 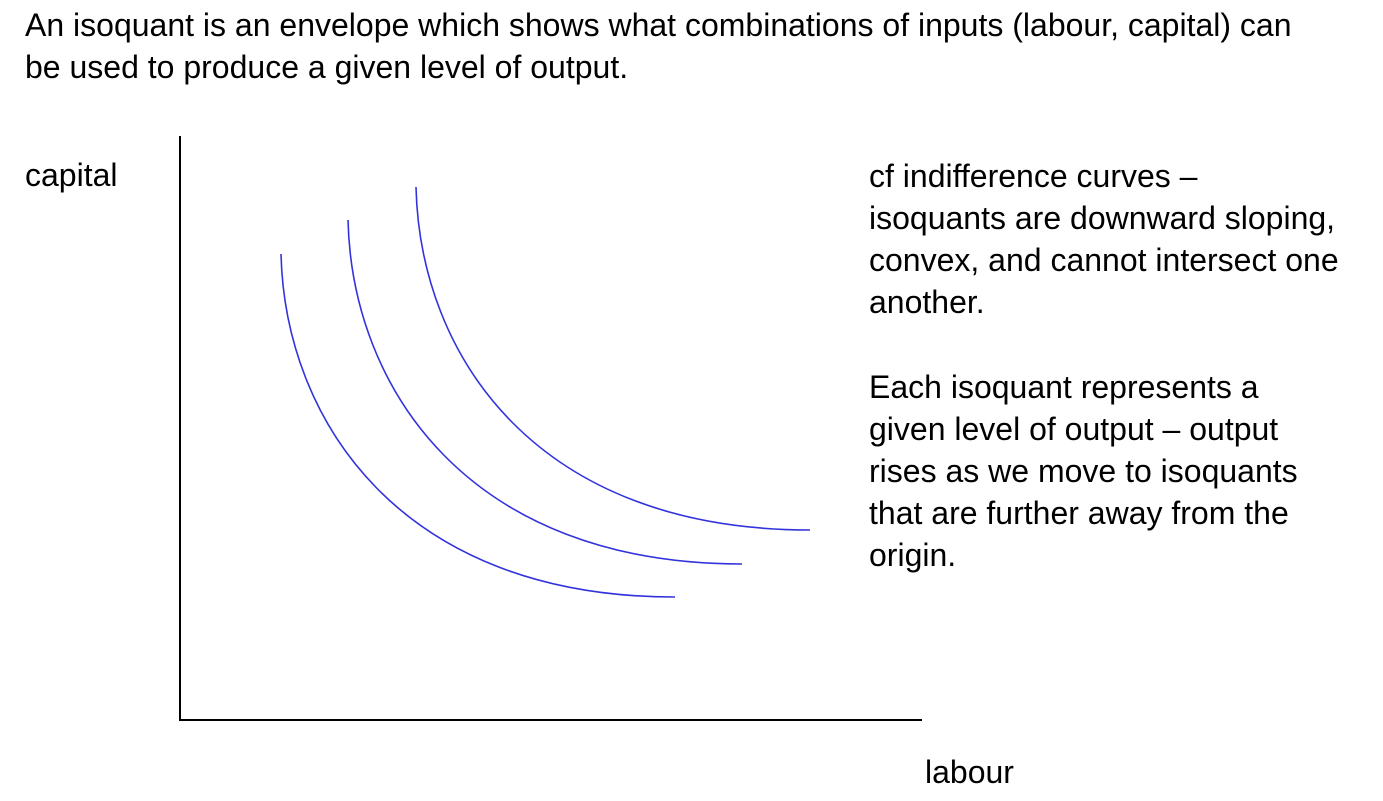 What do you see at coordinates (71, 175) in the screenshot?
I see `y-axis-label: capital` at bounding box center [71, 175].